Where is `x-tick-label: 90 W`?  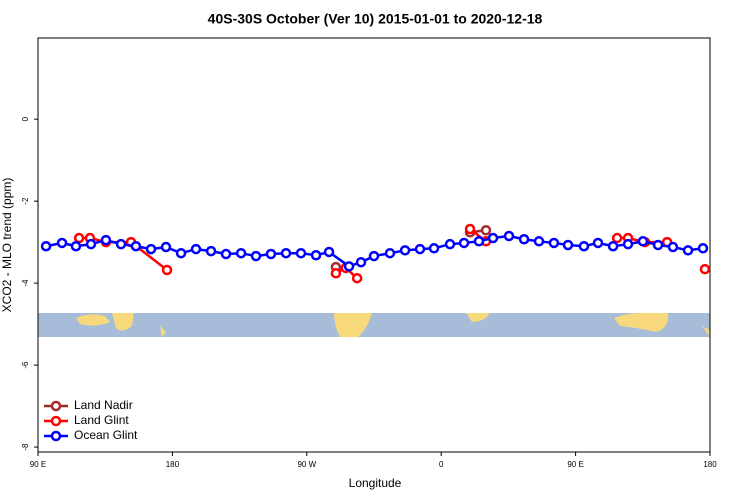
x-tick-label: 90 W is located at coordinates (306, 464).